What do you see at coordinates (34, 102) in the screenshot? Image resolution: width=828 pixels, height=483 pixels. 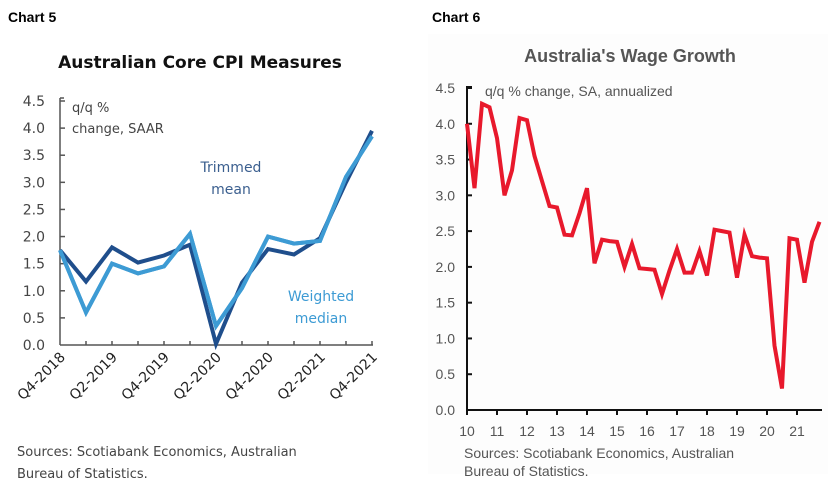 I see `chart-5-y-tick-label: 4.5` at bounding box center [34, 102].